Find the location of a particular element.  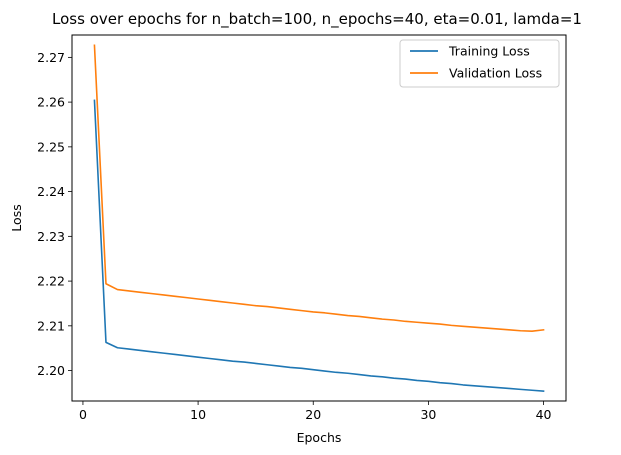

x-tick-label: 40 is located at coordinates (544, 414).